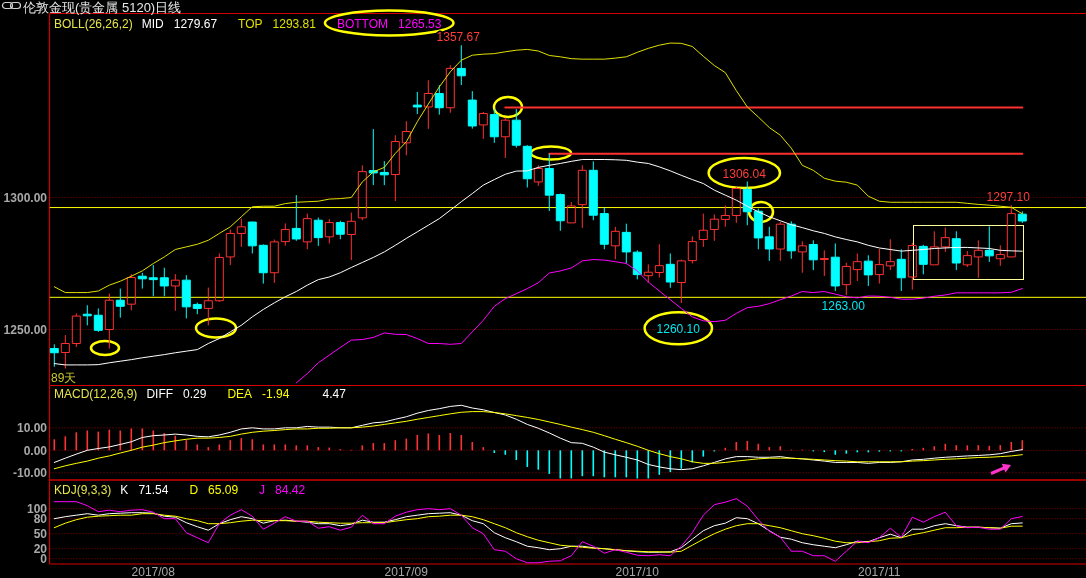 This screenshot has height=578, width=1086. What do you see at coordinates (637, 571) in the screenshot?
I see `x-tick-label: 2017/10` at bounding box center [637, 571].